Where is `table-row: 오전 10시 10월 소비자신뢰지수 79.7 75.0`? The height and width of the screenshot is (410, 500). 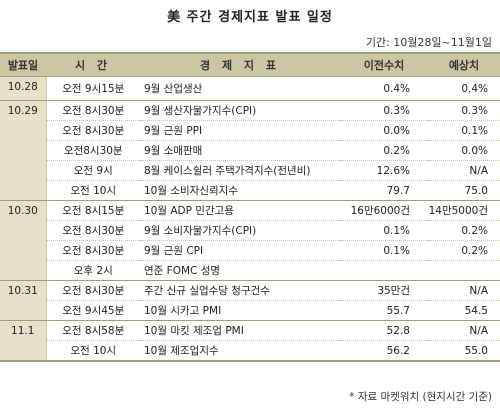 table-row: 오전 10시 10월 소비자신뢰지수 79.7 75.0 is located at coordinates (250, 190).